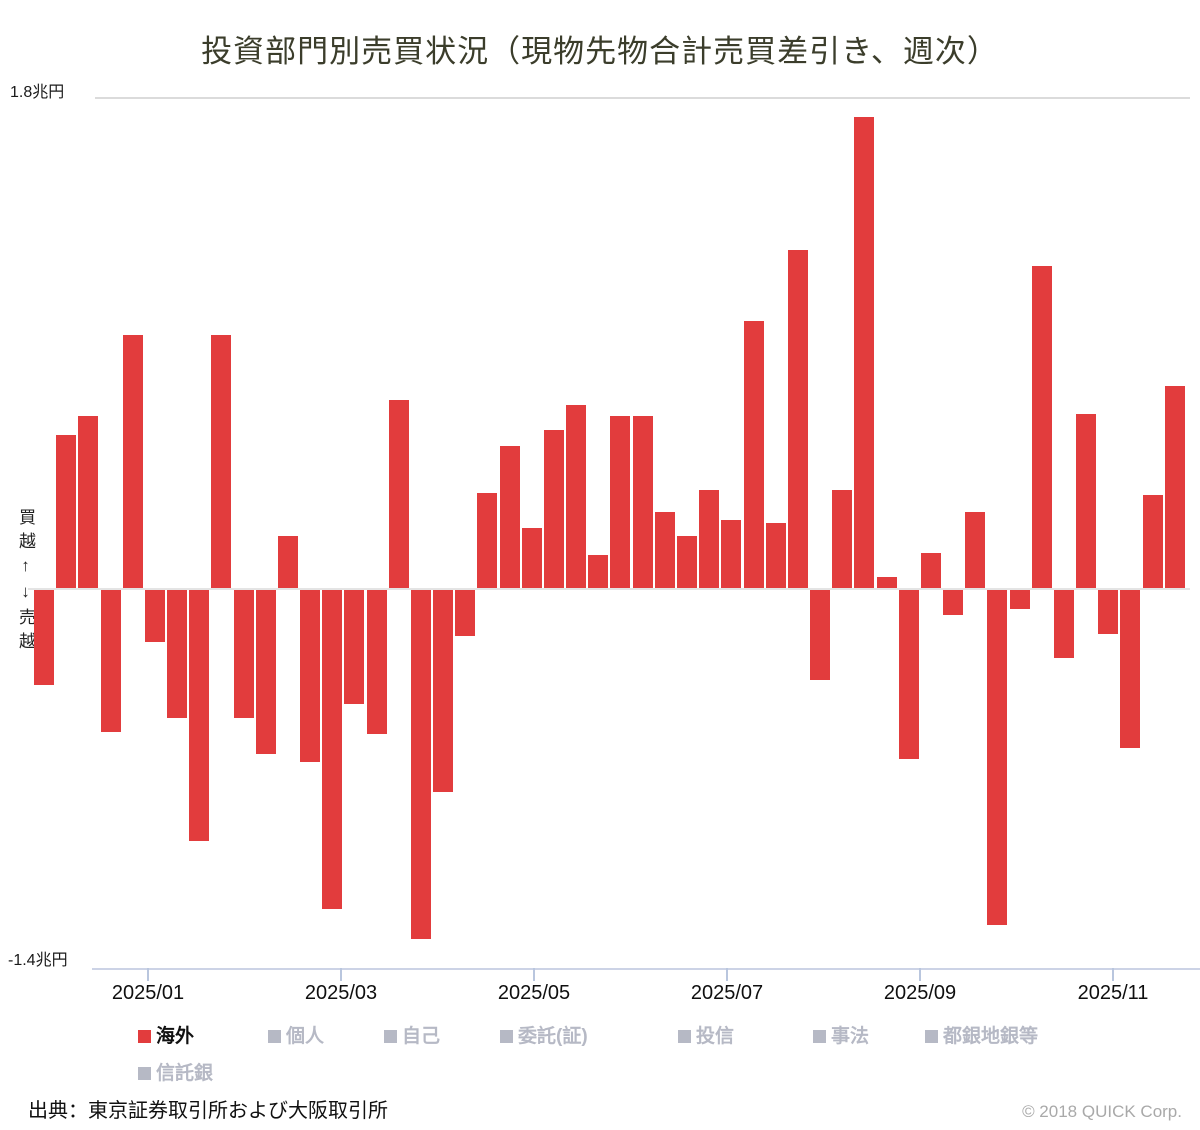 The height and width of the screenshot is (1130, 1200). Describe the element at coordinates (931, 1036) in the screenshot. I see `legend-swatch-city-regional-banks` at that location.